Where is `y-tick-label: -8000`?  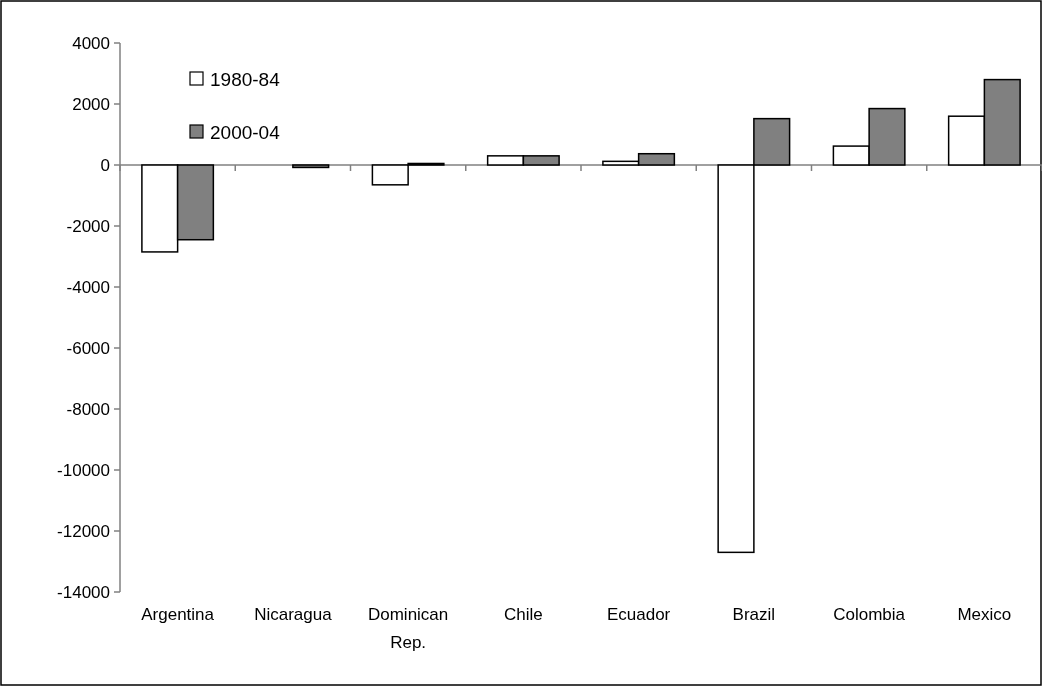
y-tick-label: -8000 is located at coordinates (88, 409).